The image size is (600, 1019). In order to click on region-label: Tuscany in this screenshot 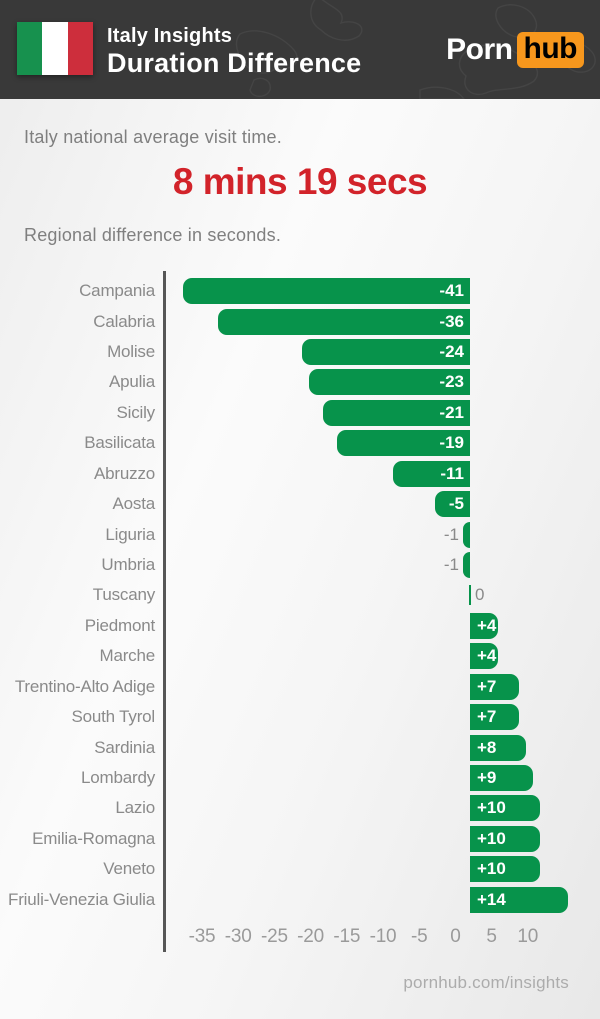, I will do `click(123, 595)`.